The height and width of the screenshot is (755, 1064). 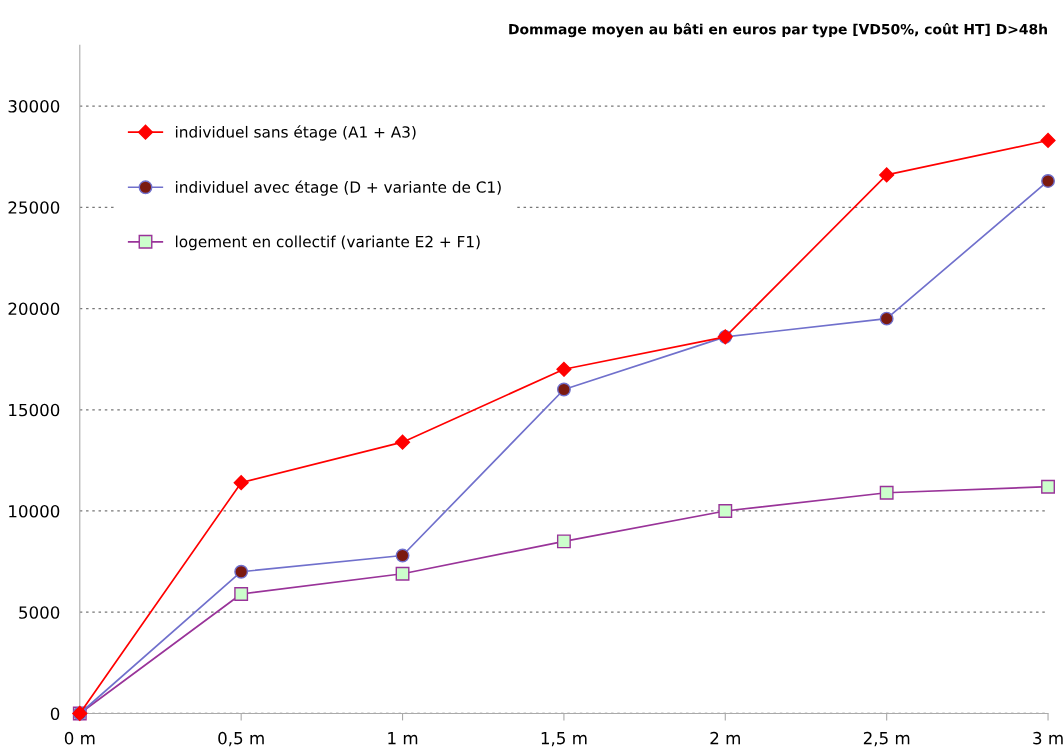 I want to click on x-tick-label: 1 m, so click(x=403, y=738).